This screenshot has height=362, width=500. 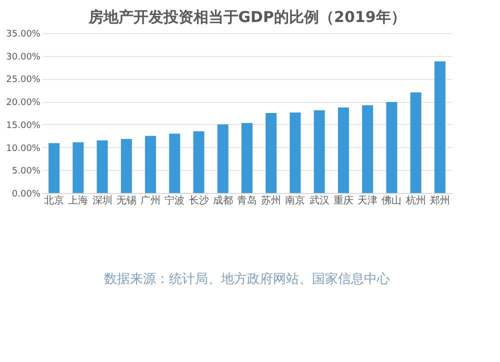 What do you see at coordinates (78, 200) in the screenshot?
I see `x-tick-label: 上海` at bounding box center [78, 200].